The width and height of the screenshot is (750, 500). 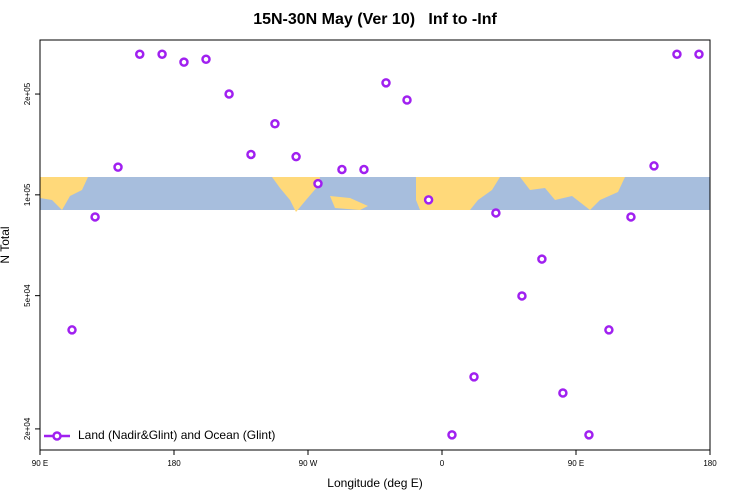 What do you see at coordinates (176, 435) in the screenshot?
I see `legend-label: Land (Nadir&Glint) and Ocean (Glint)` at bounding box center [176, 435].